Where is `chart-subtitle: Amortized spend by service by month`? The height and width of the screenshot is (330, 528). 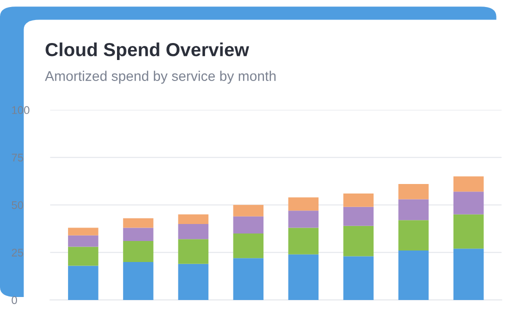 chart-subtitle: Amortized spend by service by month is located at coordinates (160, 77).